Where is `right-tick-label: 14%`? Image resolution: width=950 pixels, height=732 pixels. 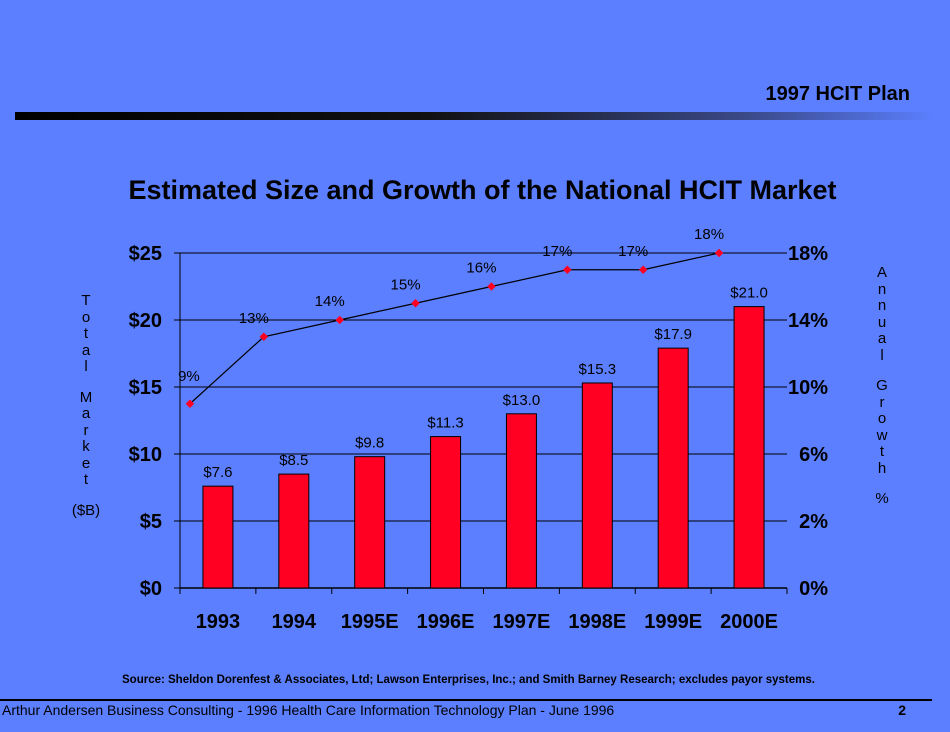
right-tick-label: 14% is located at coordinates (808, 321).